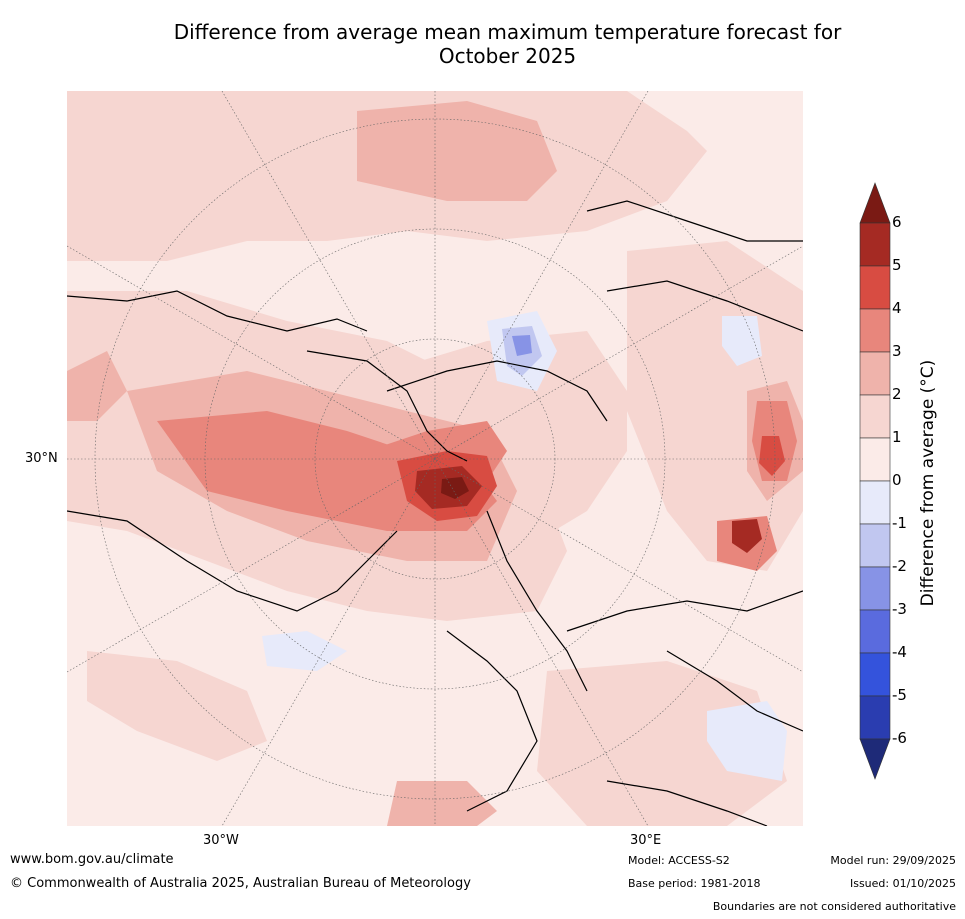 Image resolution: width=965 pixels, height=919 pixels. Describe the element at coordinates (772, 456) in the screenshot. I see `anomaly-4-5-east-asia` at that location.